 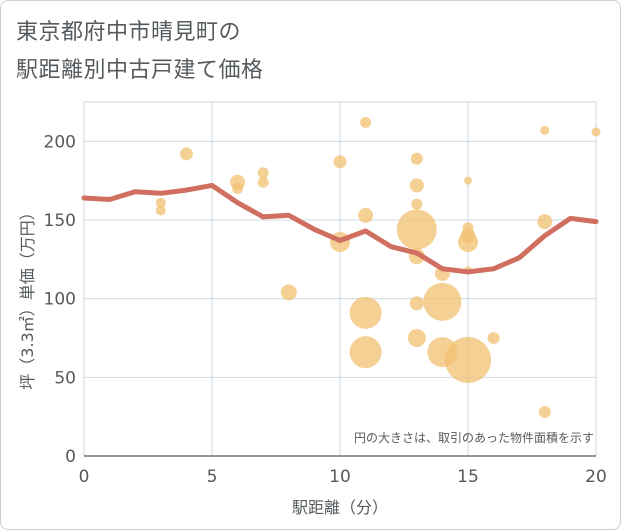 I want to click on x-axis-title: 駅距離（分）, so click(x=340, y=507).